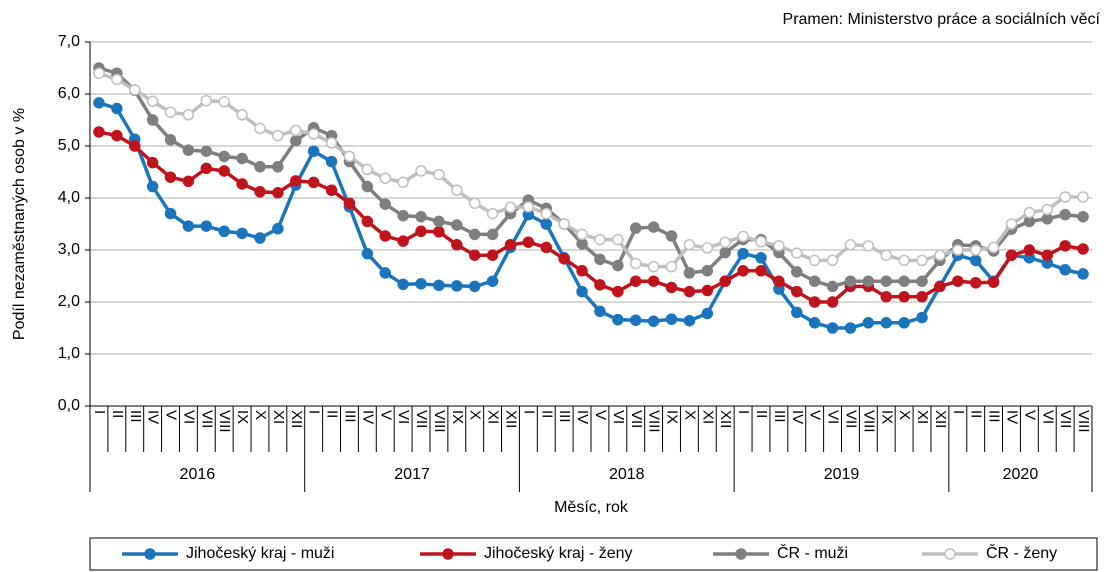 Image resolution: width=1104 pixels, height=572 pixels. Describe the element at coordinates (689, 415) in the screenshot. I see `x-tick-label: X` at that location.